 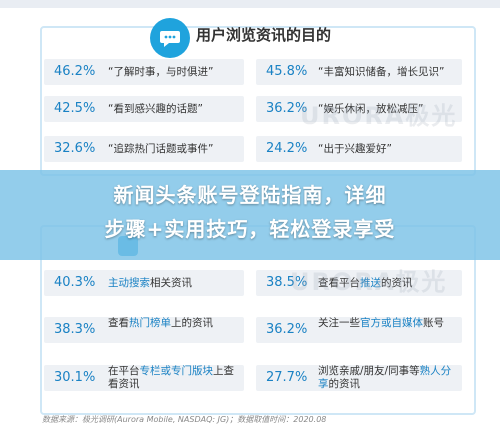 What do you see at coordinates (250, 149) in the screenshot?
I see `table-row: 32.6% “追踪热门话题或事件” 24.2% “出于兴趣爱好”` at bounding box center [250, 149].